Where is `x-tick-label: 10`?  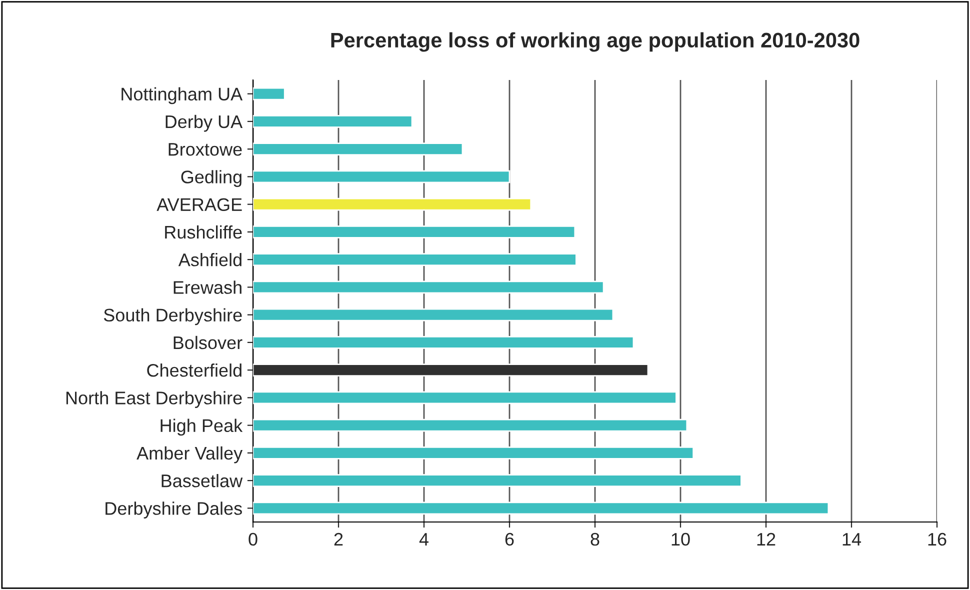
x-tick-label: 10 is located at coordinates (681, 539).